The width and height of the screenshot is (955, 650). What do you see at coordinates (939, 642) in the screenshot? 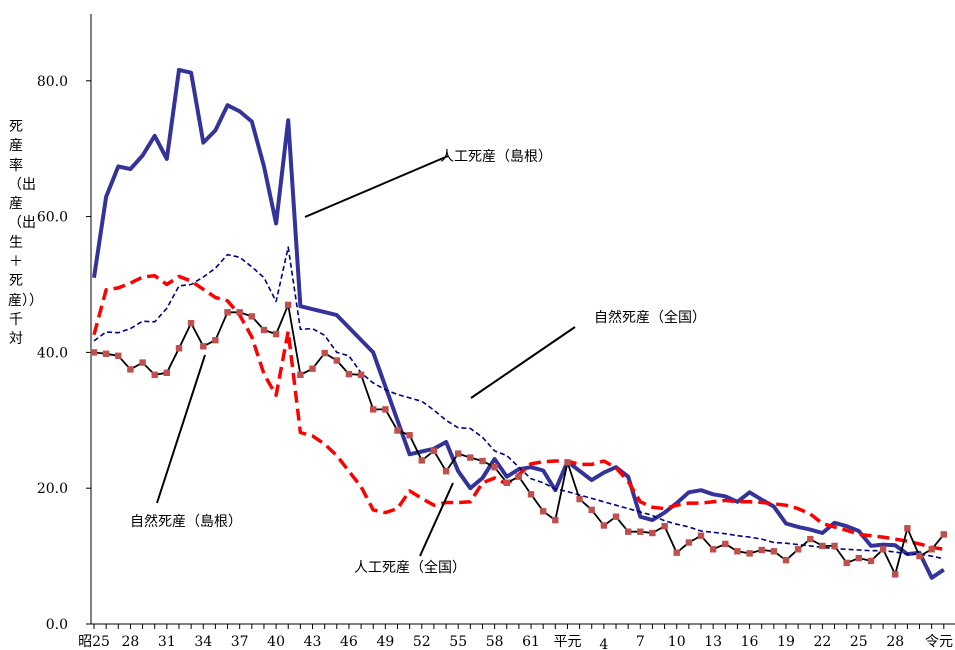
I see `x-tick-label: 令元` at bounding box center [939, 642].